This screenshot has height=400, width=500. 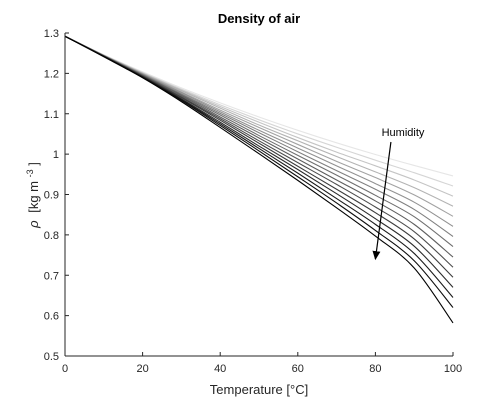 I want to click on x-tick-label: 60, so click(x=298, y=369).